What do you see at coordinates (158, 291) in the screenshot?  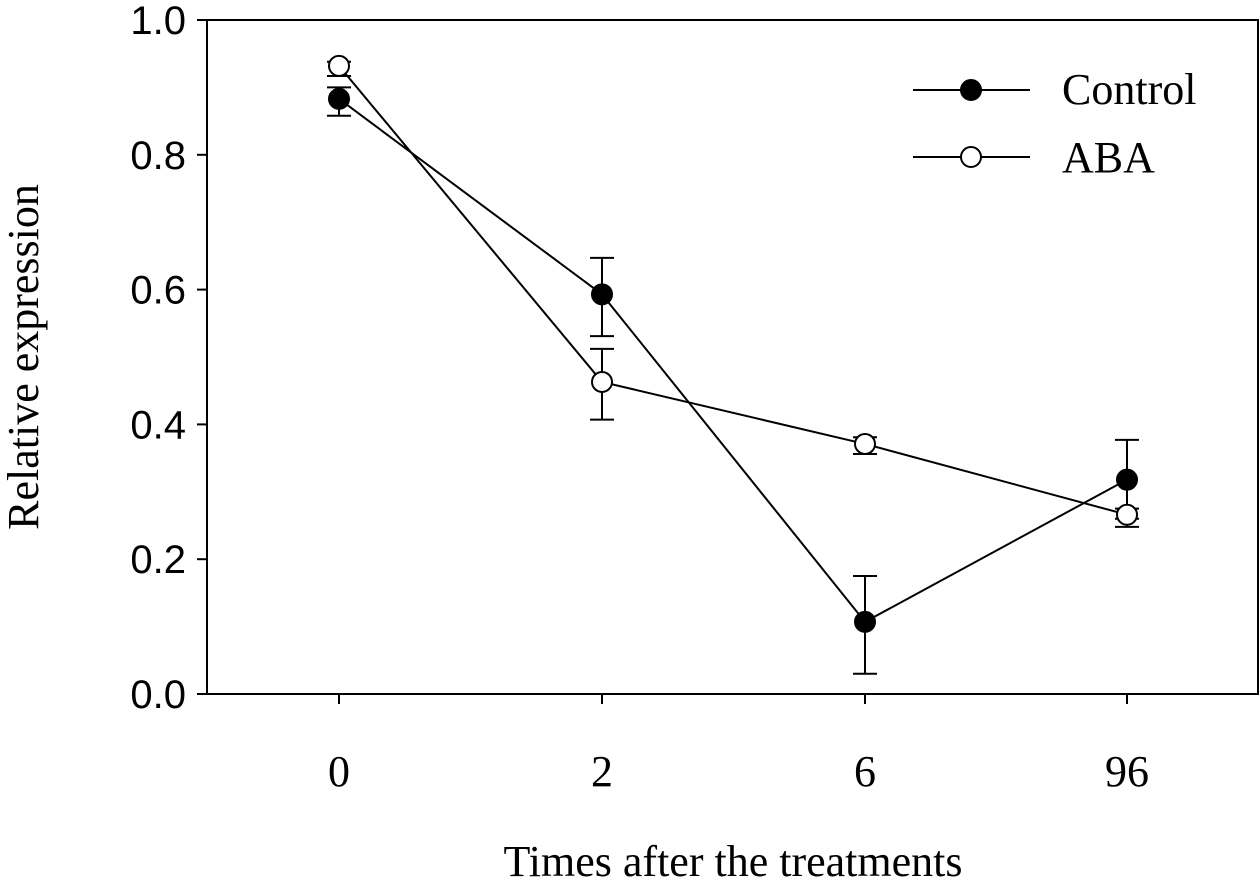 I see `y-tick-label: 0.6` at bounding box center [158, 291].